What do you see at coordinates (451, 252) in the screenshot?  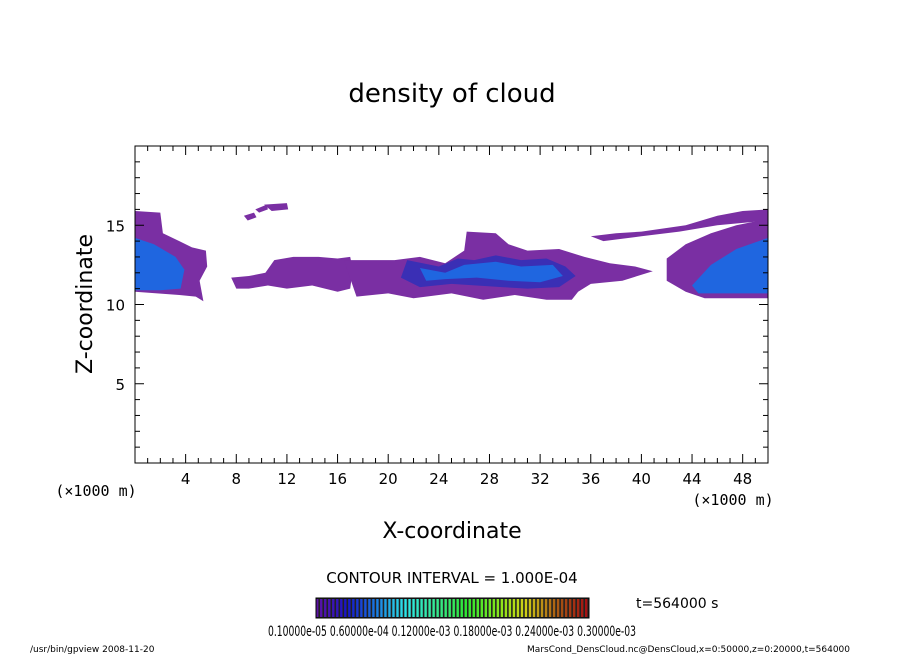 I see `plot-area` at bounding box center [451, 252].